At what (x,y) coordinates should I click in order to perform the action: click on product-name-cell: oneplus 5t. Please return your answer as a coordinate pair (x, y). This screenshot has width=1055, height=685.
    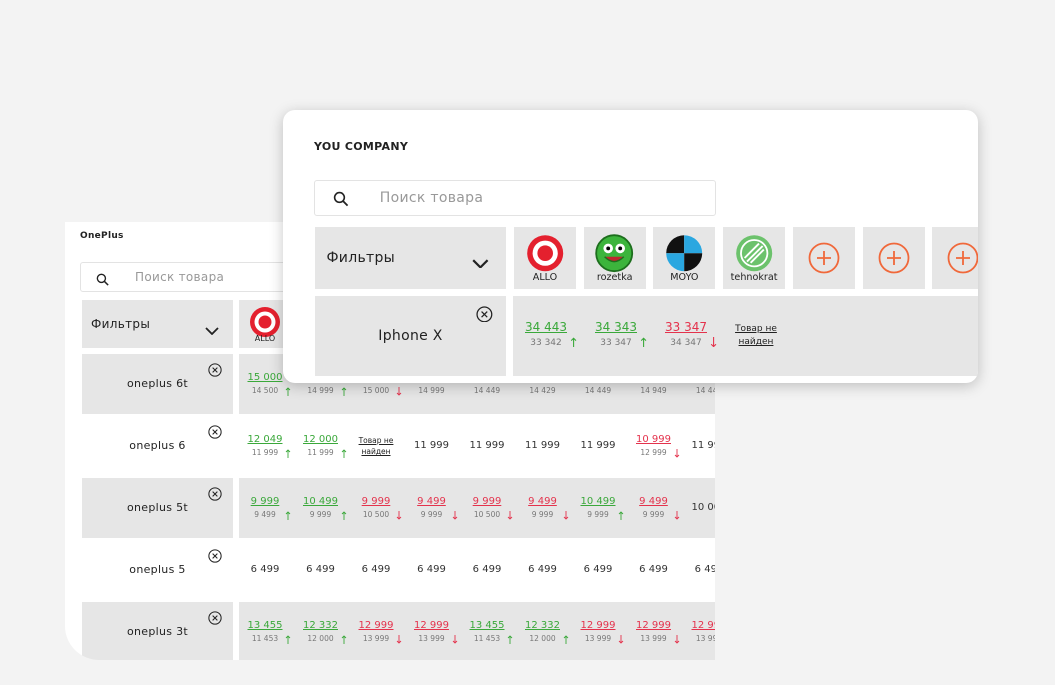
    Looking at the image, I should click on (157, 508).